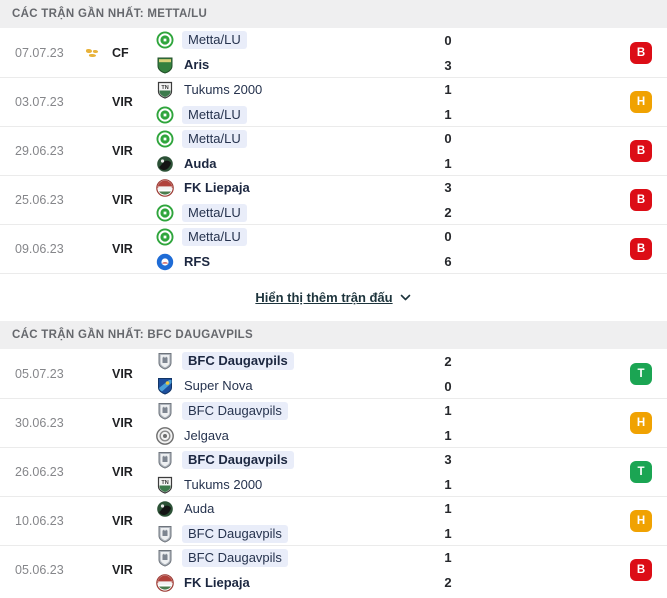 This screenshot has height=598, width=667. I want to click on section-title: CÁC TRẬN GẦN NHẤT: BFC DAUGAVPILS, so click(132, 335).